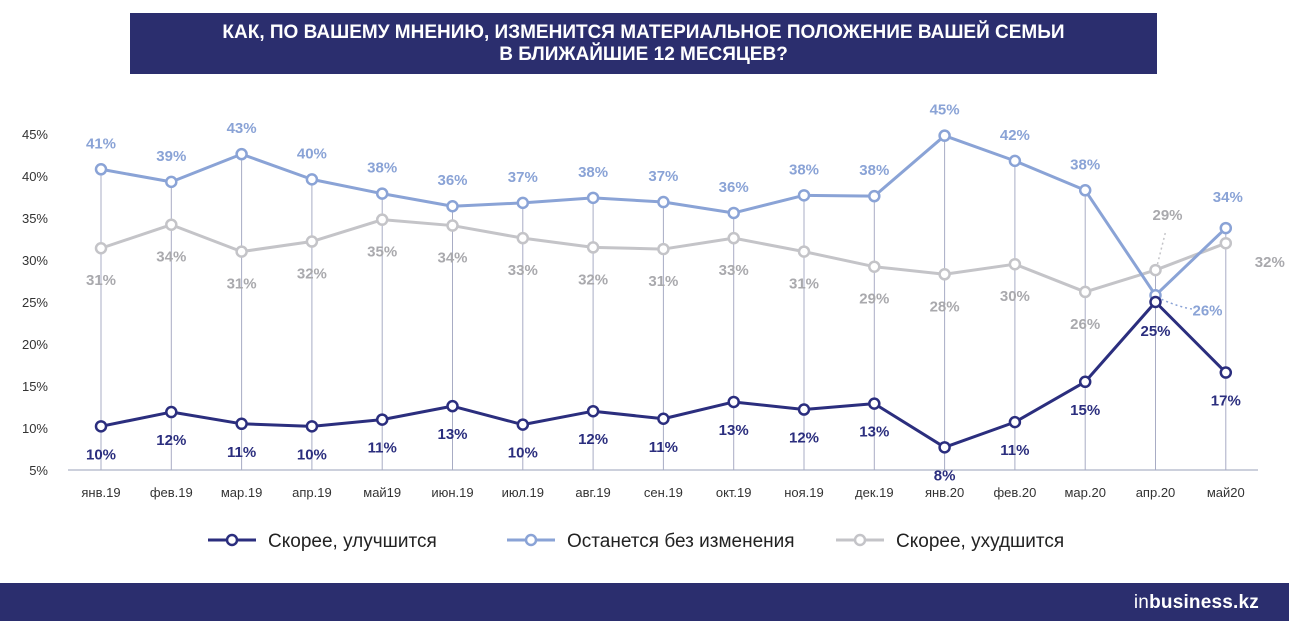 Image resolution: width=1289 pixels, height=621 pixels. I want to click on y-tick-label: 15%, so click(35, 386).